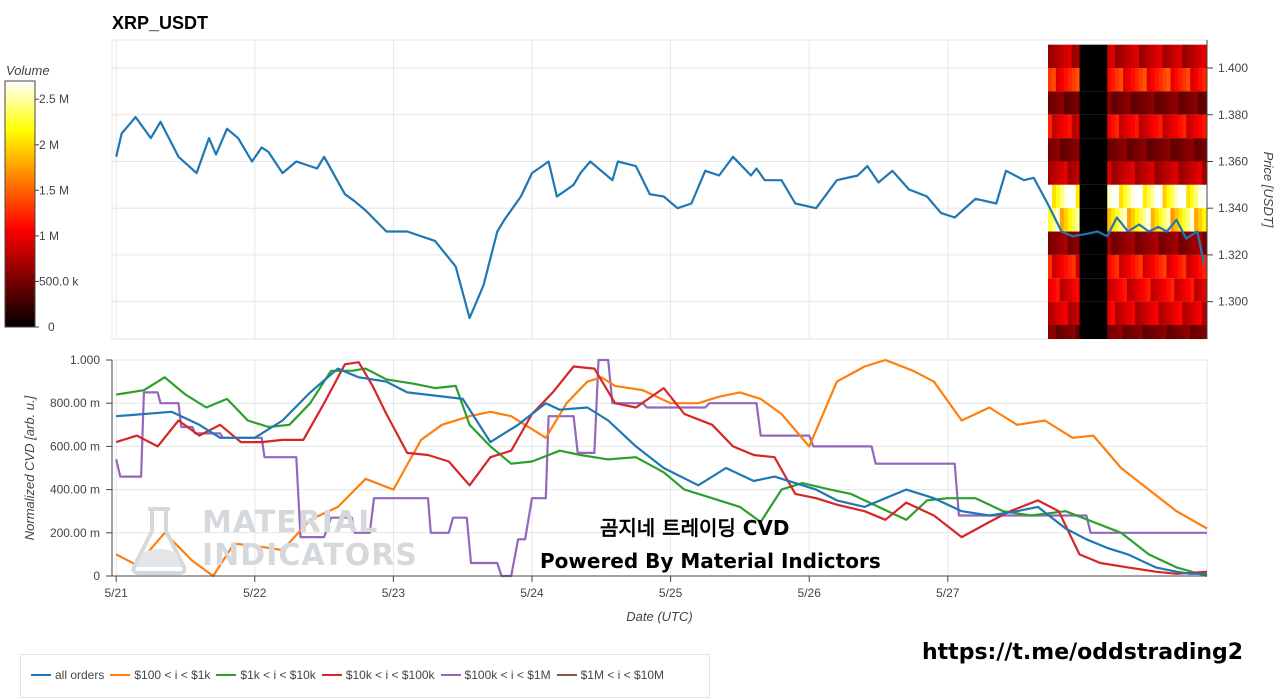 This screenshot has height=698, width=1280. What do you see at coordinates (59, 281) in the screenshot?
I see `colorbar-tick-label: 500.0 k` at bounding box center [59, 281].